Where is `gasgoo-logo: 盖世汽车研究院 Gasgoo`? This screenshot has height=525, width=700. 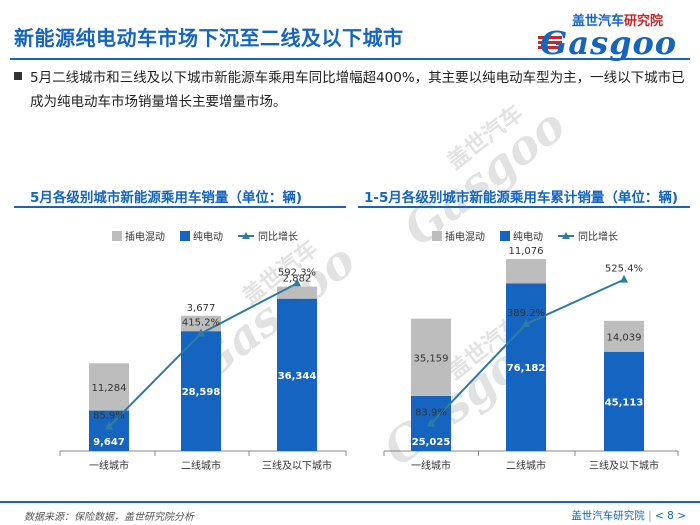 gasgoo-logo: 盖世汽车研究院 Gasgoo is located at coordinates (613, 36).